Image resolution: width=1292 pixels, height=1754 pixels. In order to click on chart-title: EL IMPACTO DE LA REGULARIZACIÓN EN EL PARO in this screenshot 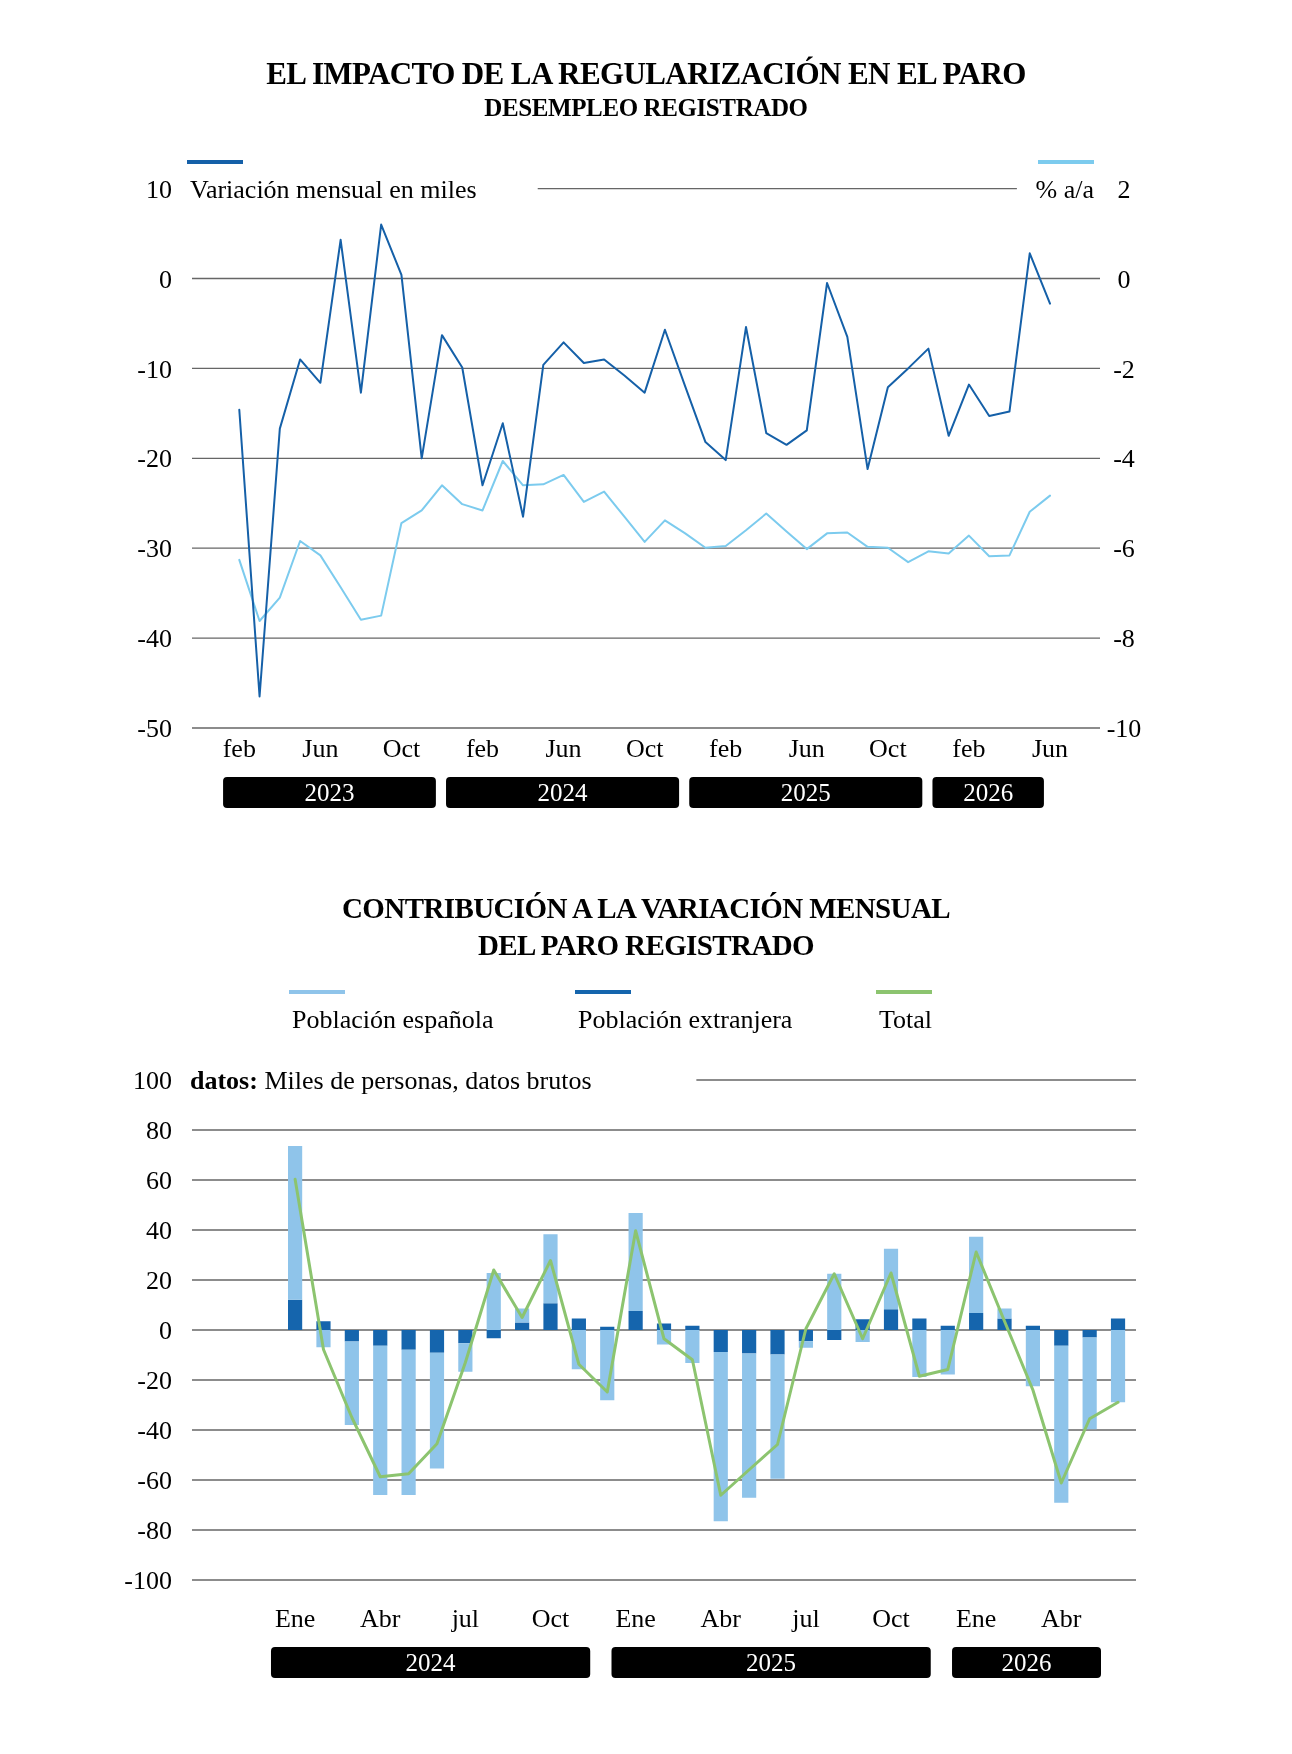, I will do `click(646, 73)`.